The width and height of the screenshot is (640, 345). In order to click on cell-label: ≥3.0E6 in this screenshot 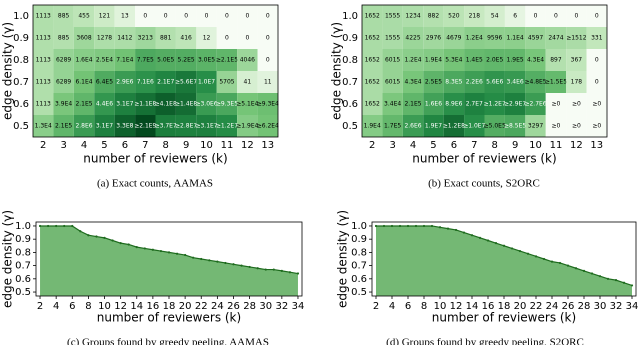, I will do `click(206, 104)`.